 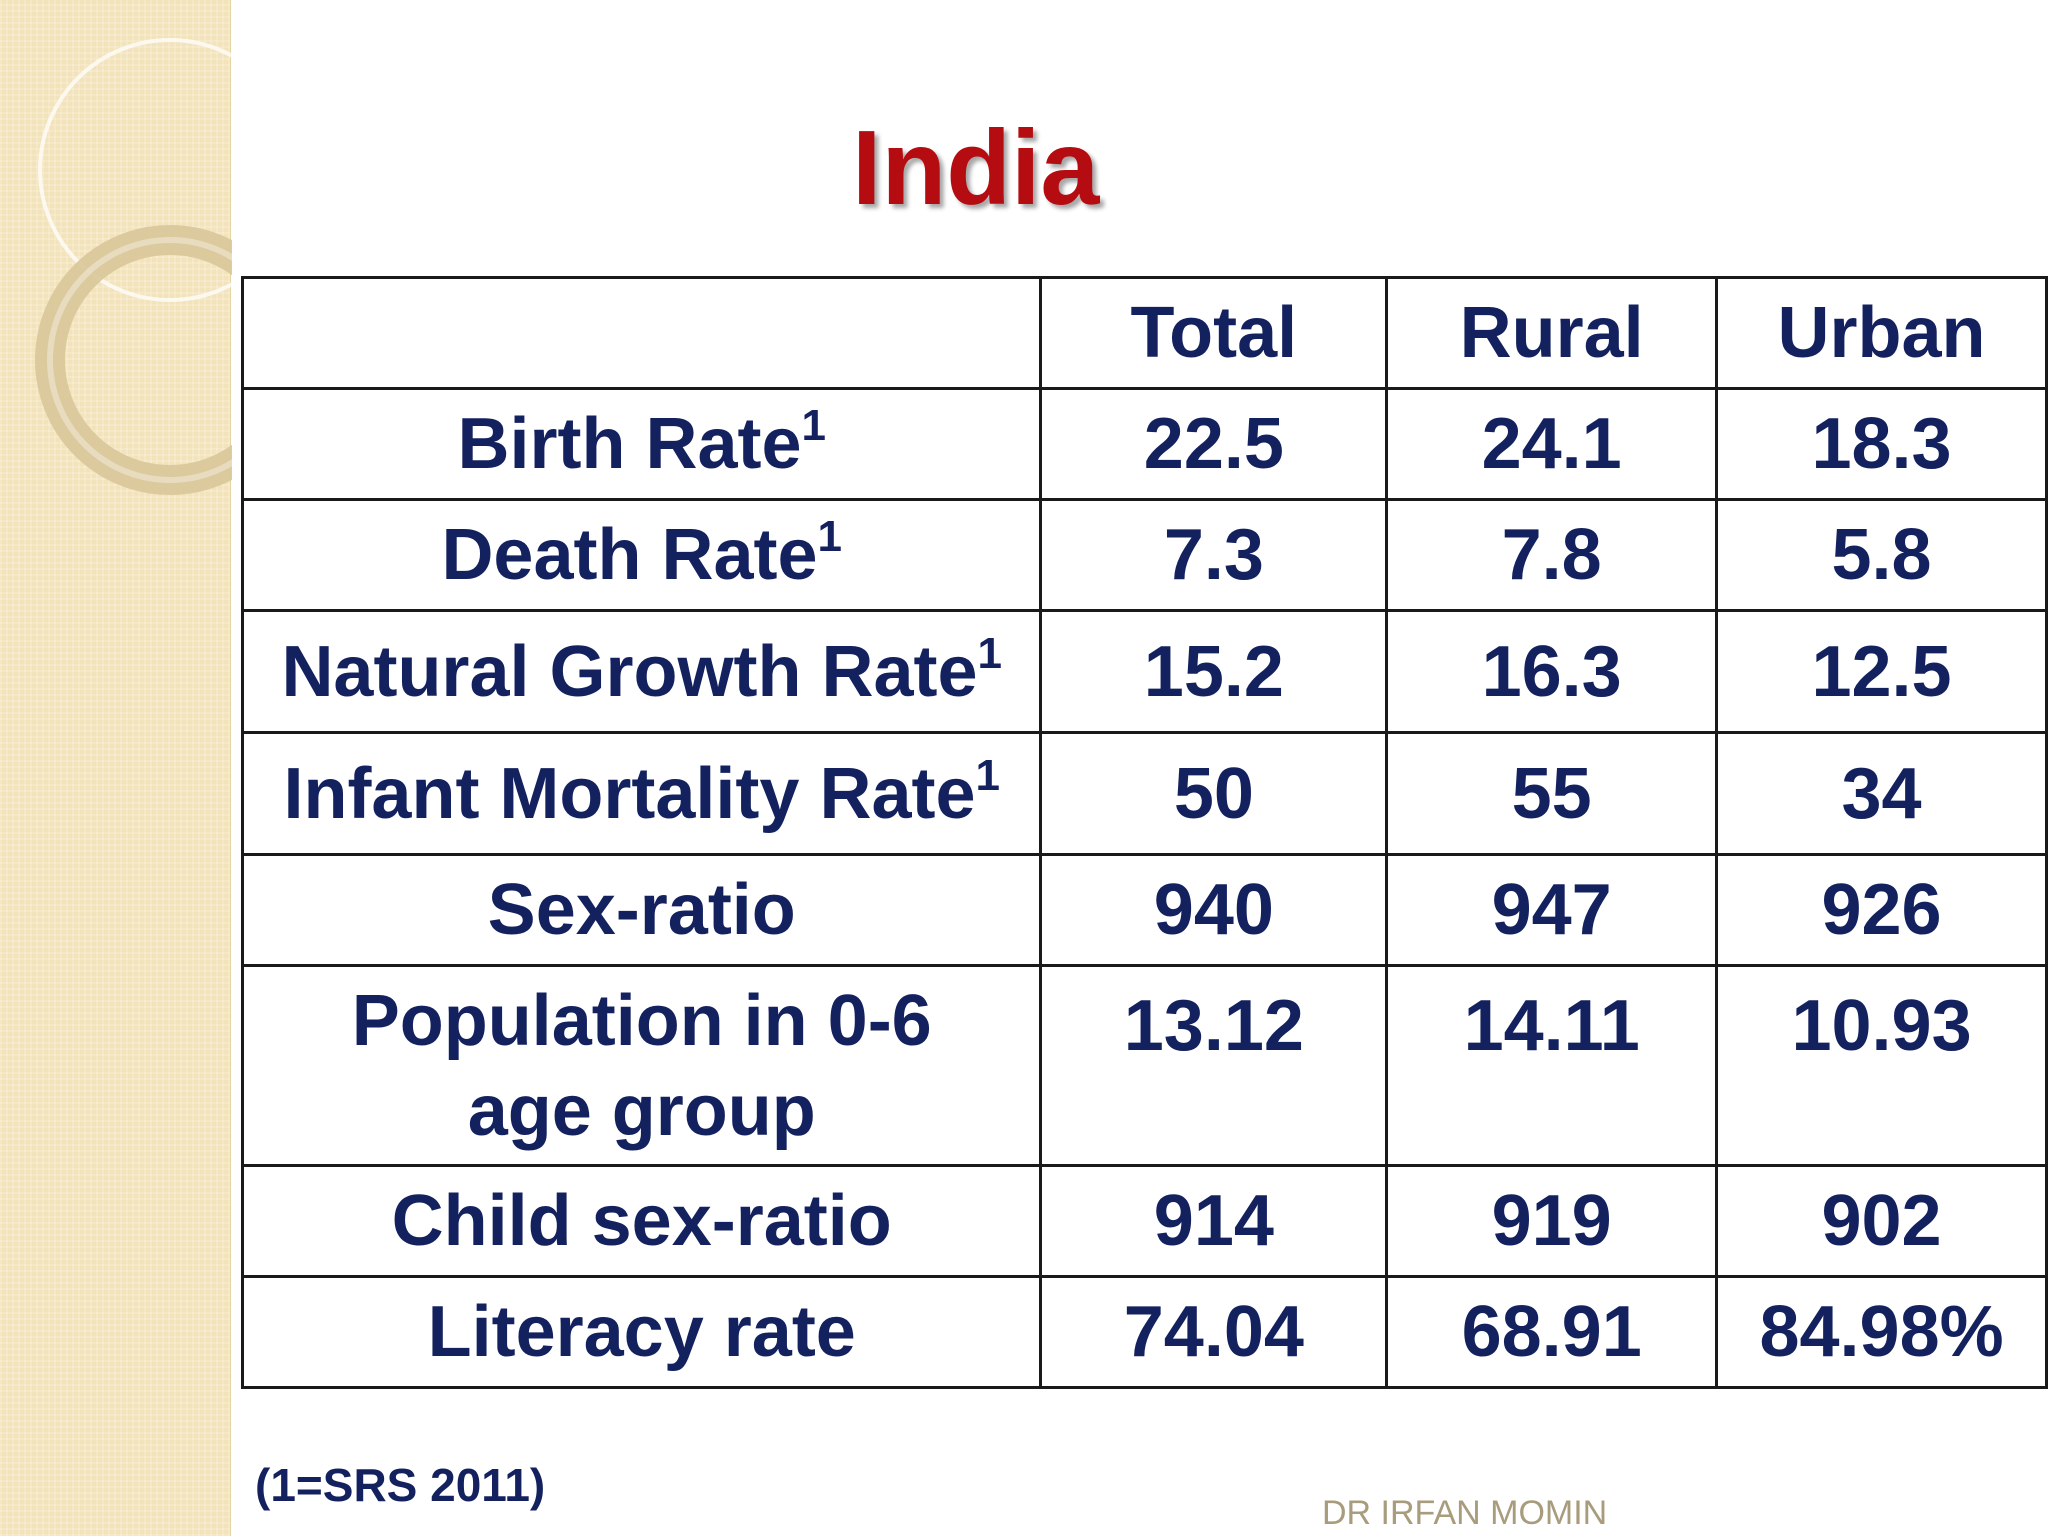 I want to click on row-label: Child sex-ratio, so click(x=641, y=1221).